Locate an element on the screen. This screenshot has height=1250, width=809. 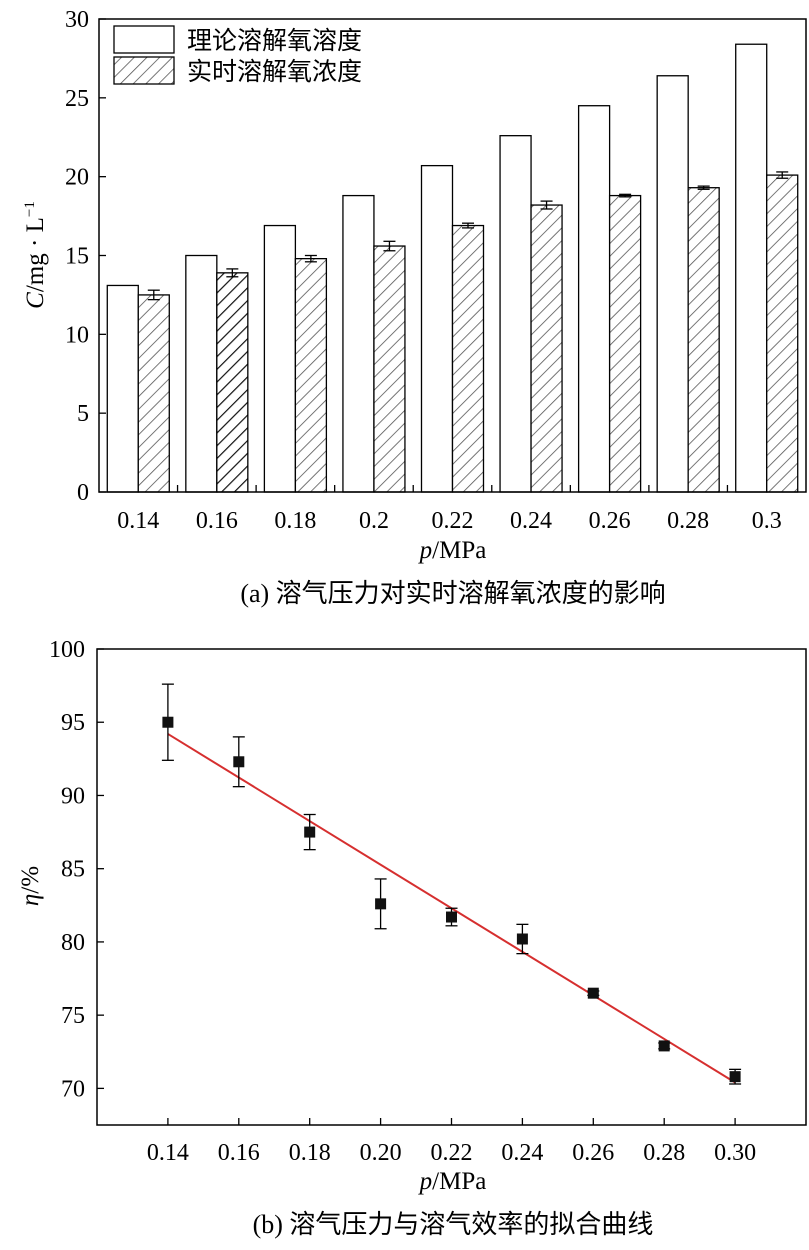
legend-swatch-theory is located at coordinates (144, 39).